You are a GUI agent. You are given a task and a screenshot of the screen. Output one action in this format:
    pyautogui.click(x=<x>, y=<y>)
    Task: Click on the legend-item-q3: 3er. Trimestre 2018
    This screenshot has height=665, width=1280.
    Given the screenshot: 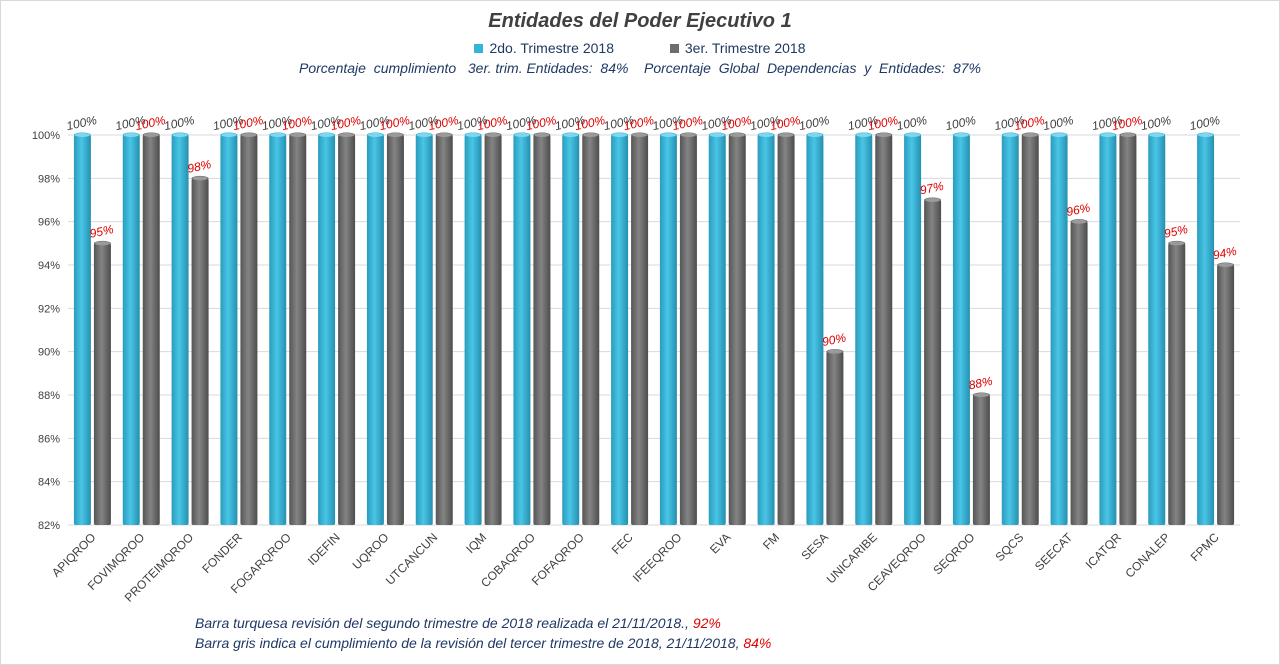 What is the action you would take?
    pyautogui.click(x=737, y=48)
    